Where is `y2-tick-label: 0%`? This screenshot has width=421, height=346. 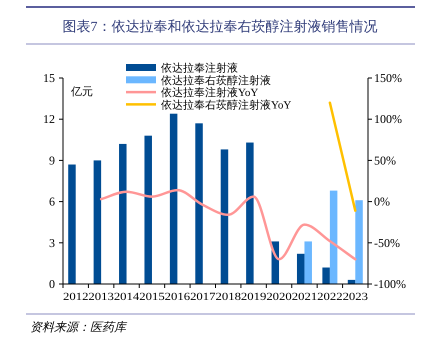
y2-tick-label: 0% is located at coordinates (382, 201).